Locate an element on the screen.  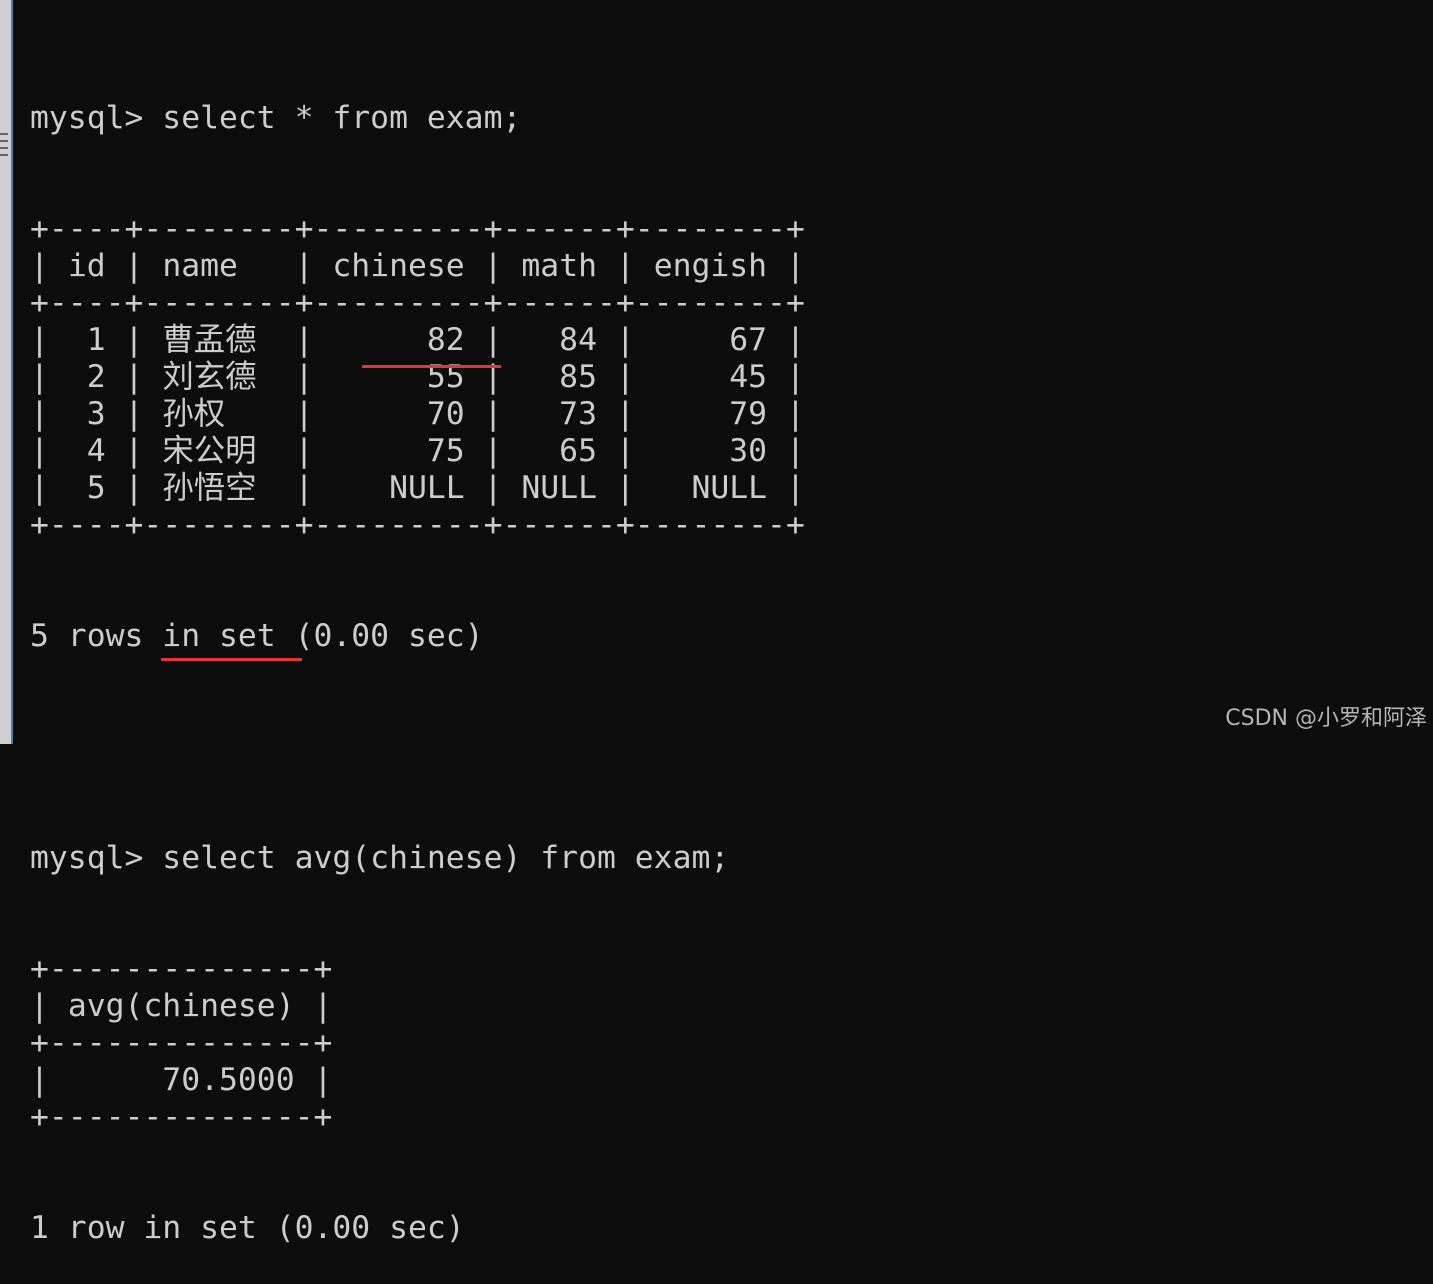
avg-underline-annotation is located at coordinates (231, 659).